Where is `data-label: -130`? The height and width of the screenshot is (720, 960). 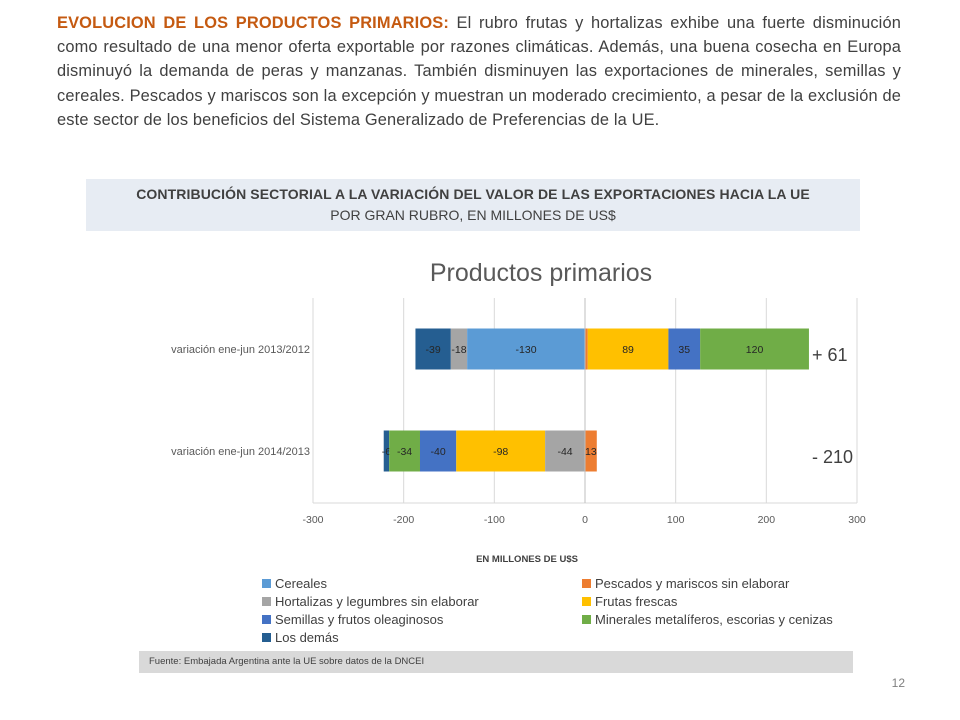
data-label: -130 is located at coordinates (526, 350).